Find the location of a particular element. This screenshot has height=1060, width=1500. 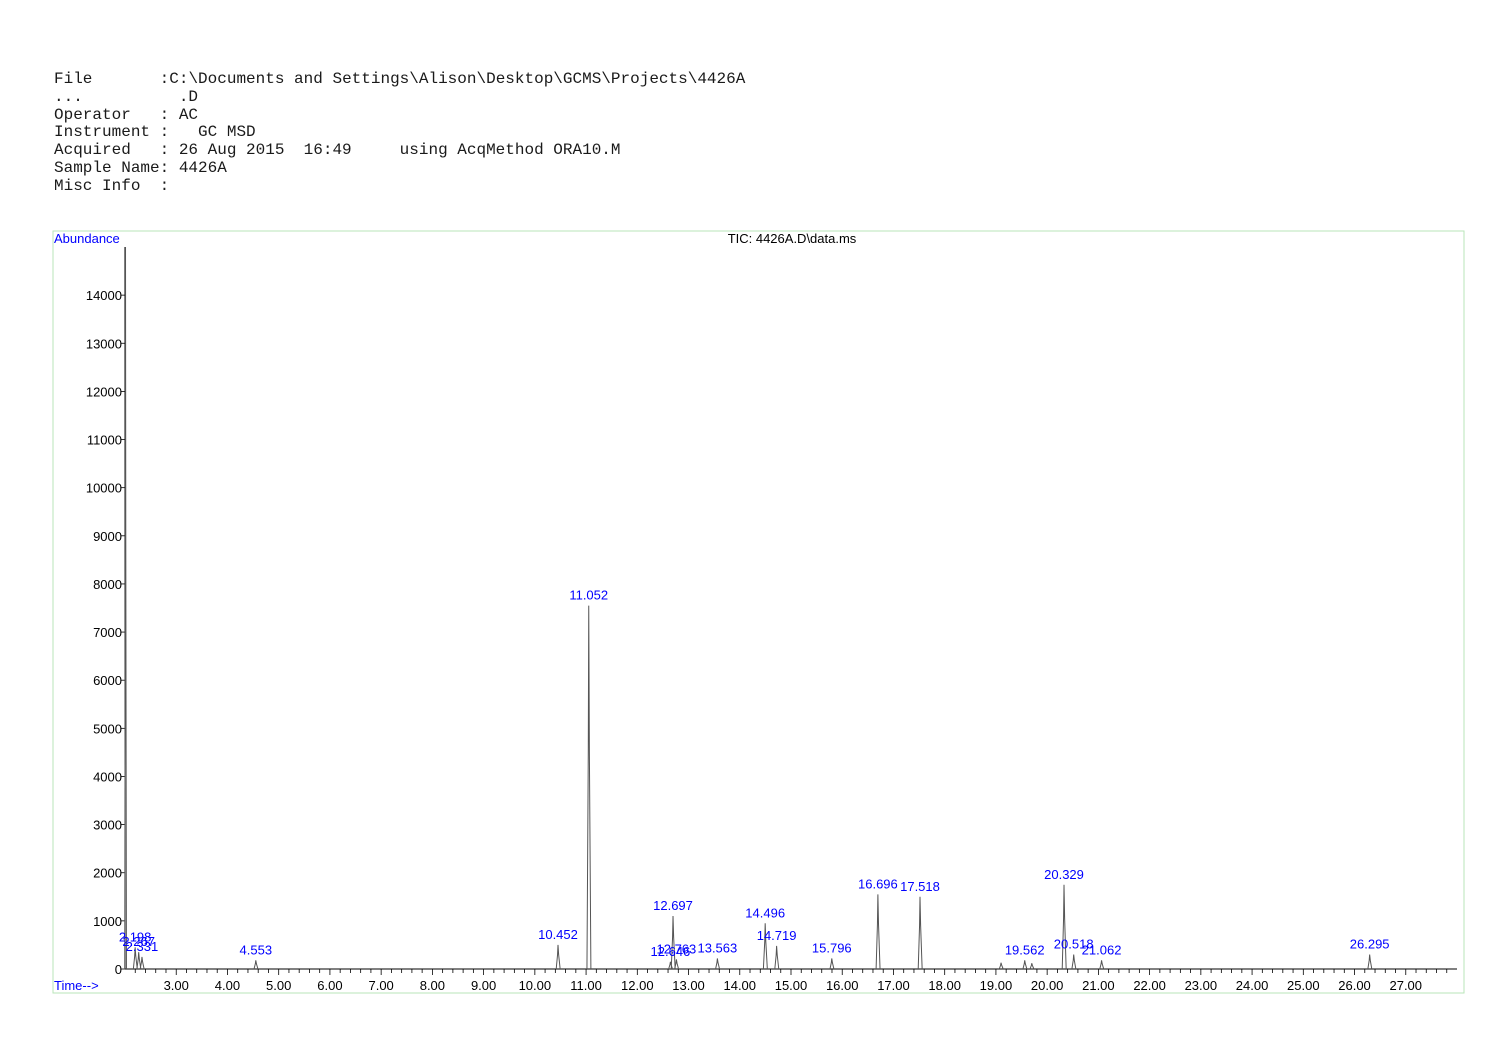

header-value: .D is located at coordinates (188, 96).